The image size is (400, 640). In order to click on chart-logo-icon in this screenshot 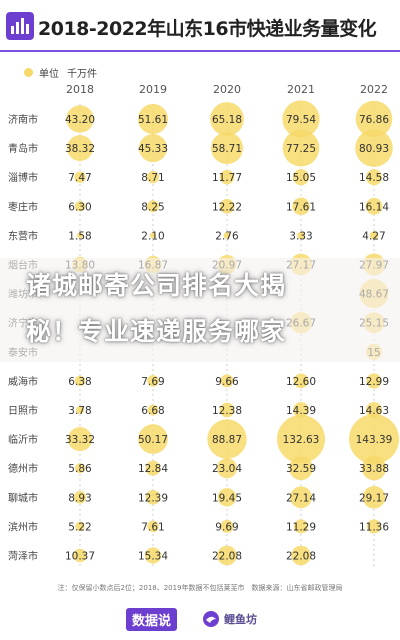, I will do `click(20, 26)`.